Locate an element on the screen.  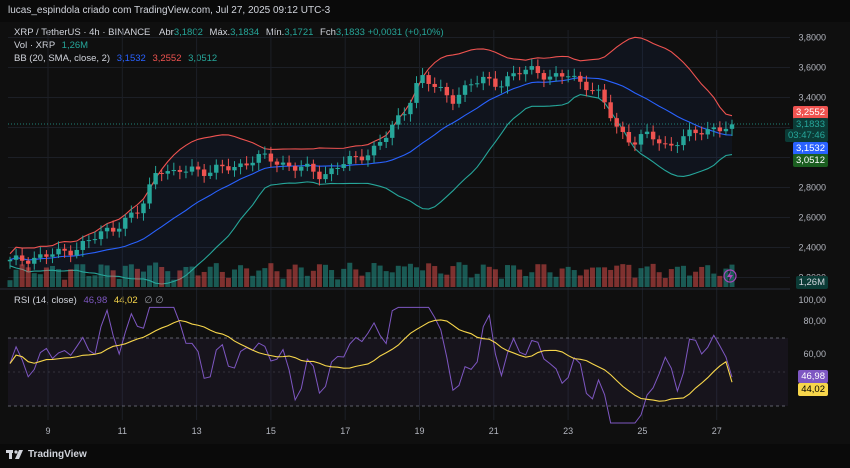
bb-upper-tag: 3,2552 is located at coordinates (810, 112).